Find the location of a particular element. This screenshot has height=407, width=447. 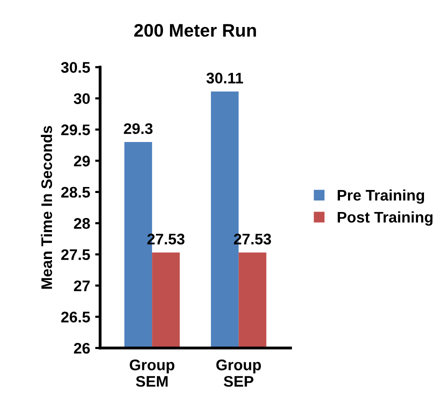

data-label: 30.11 is located at coordinates (225, 78).